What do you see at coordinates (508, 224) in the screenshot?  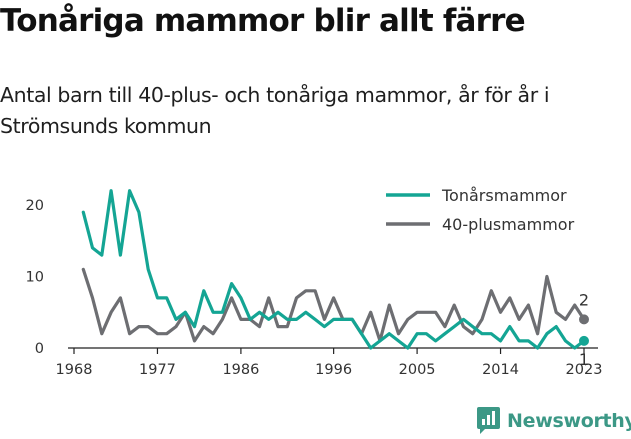 I see `legend-label-forty: 40-plusmammor` at bounding box center [508, 224].